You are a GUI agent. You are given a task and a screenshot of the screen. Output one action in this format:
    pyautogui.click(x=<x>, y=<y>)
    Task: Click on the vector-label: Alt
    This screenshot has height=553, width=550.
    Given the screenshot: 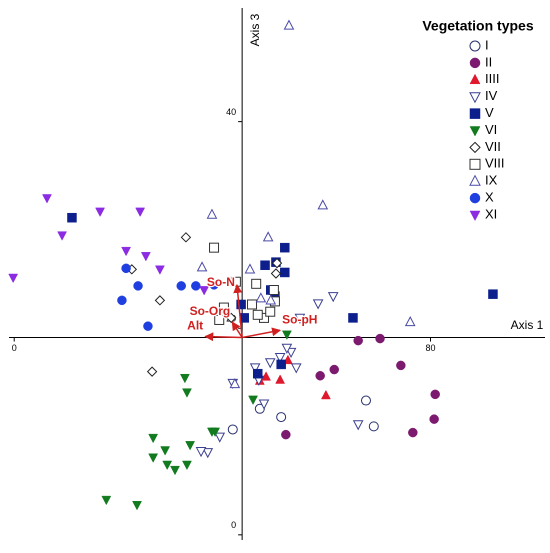 What is the action you would take?
    pyautogui.click(x=195, y=326)
    